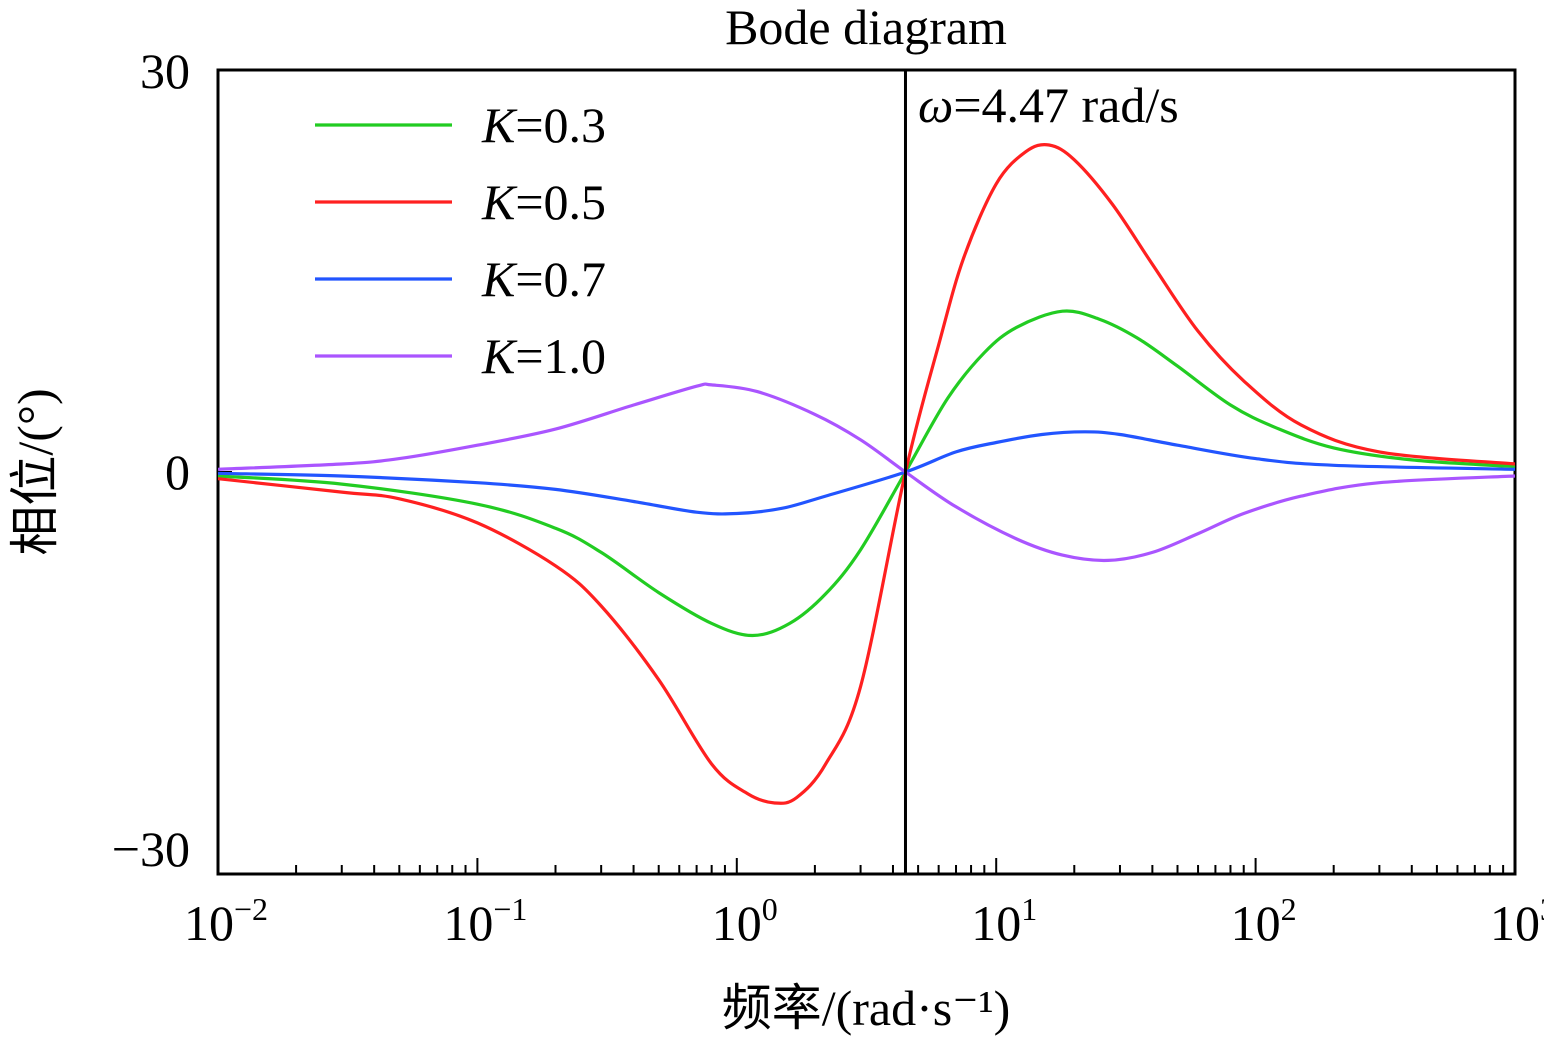  What do you see at coordinates (165, 71) in the screenshot?
I see `y-tick-label: 30` at bounding box center [165, 71].